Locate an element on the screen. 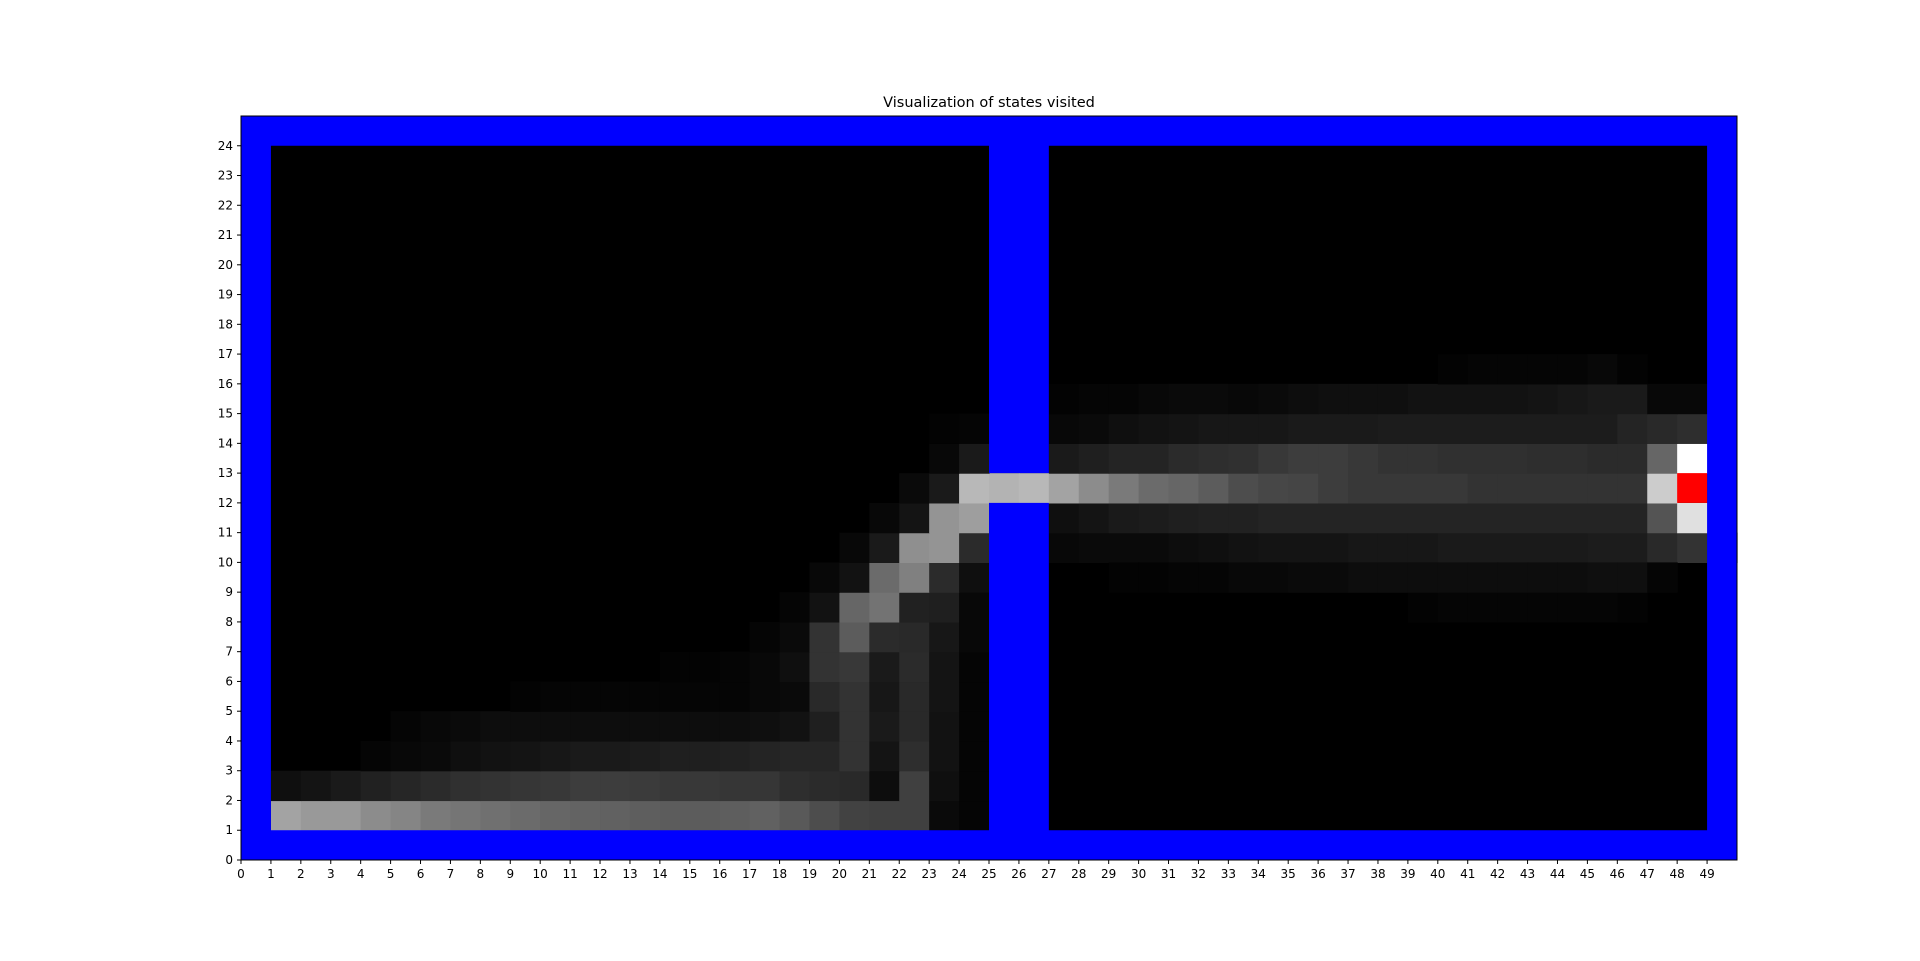  y-tick-label: 9 is located at coordinates (229, 592).